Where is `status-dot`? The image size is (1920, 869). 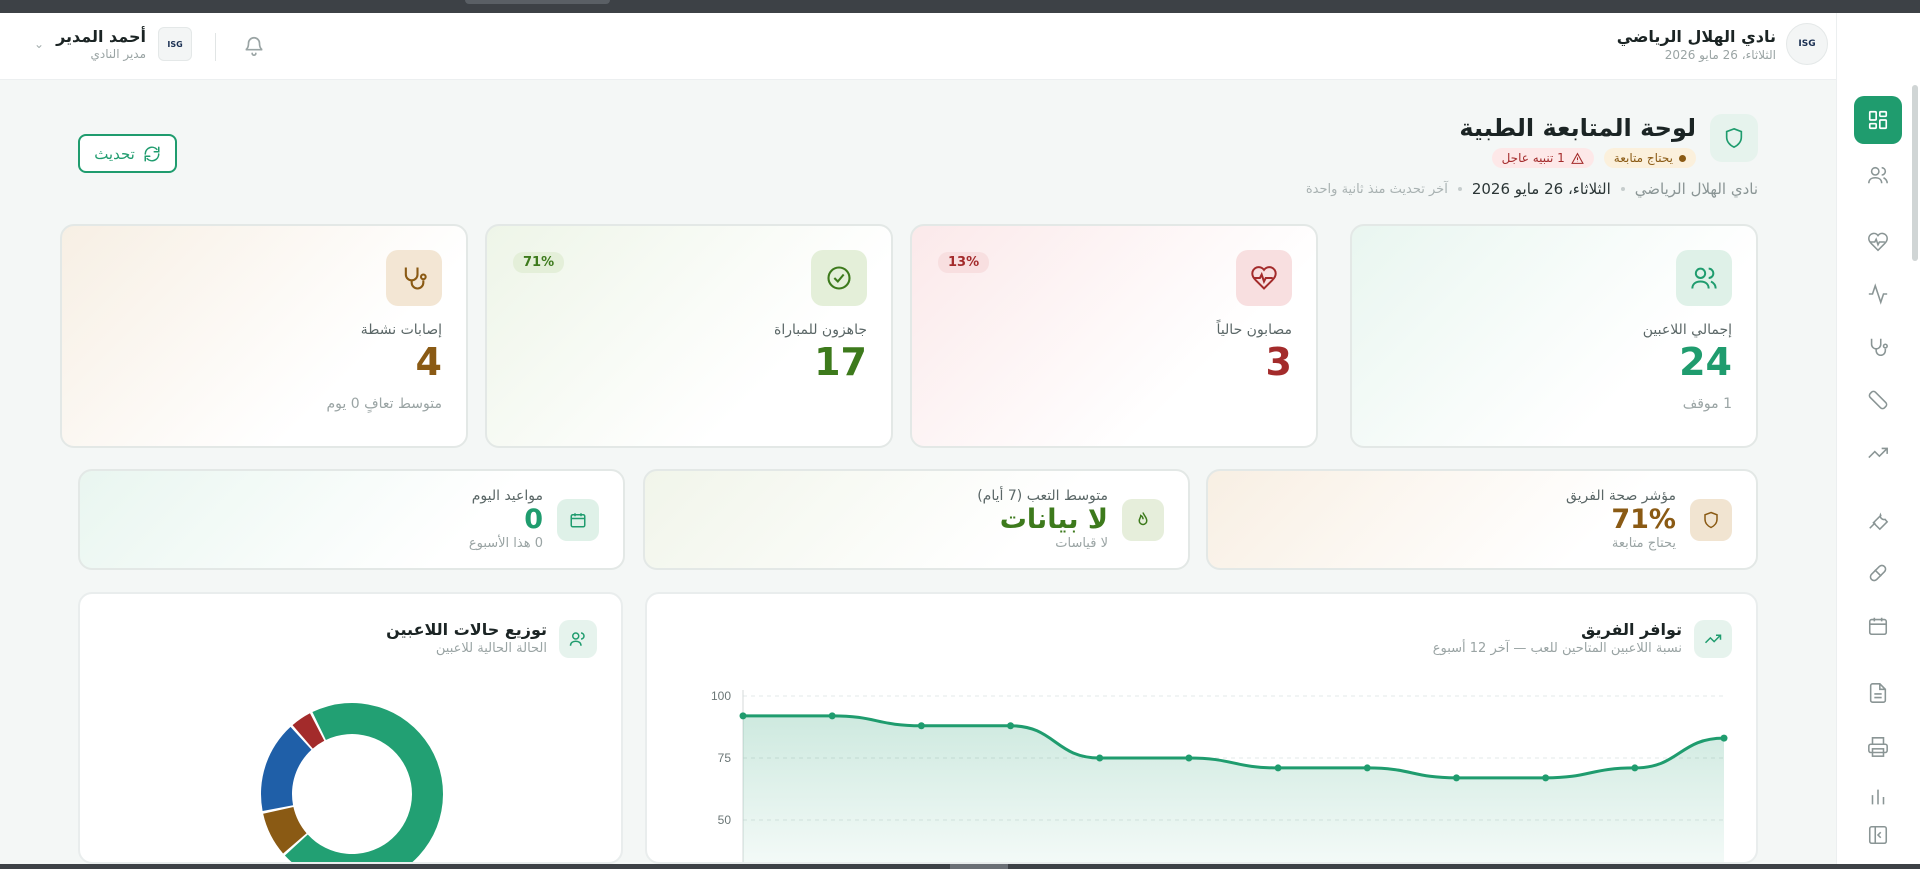 status-dot is located at coordinates (1682, 158).